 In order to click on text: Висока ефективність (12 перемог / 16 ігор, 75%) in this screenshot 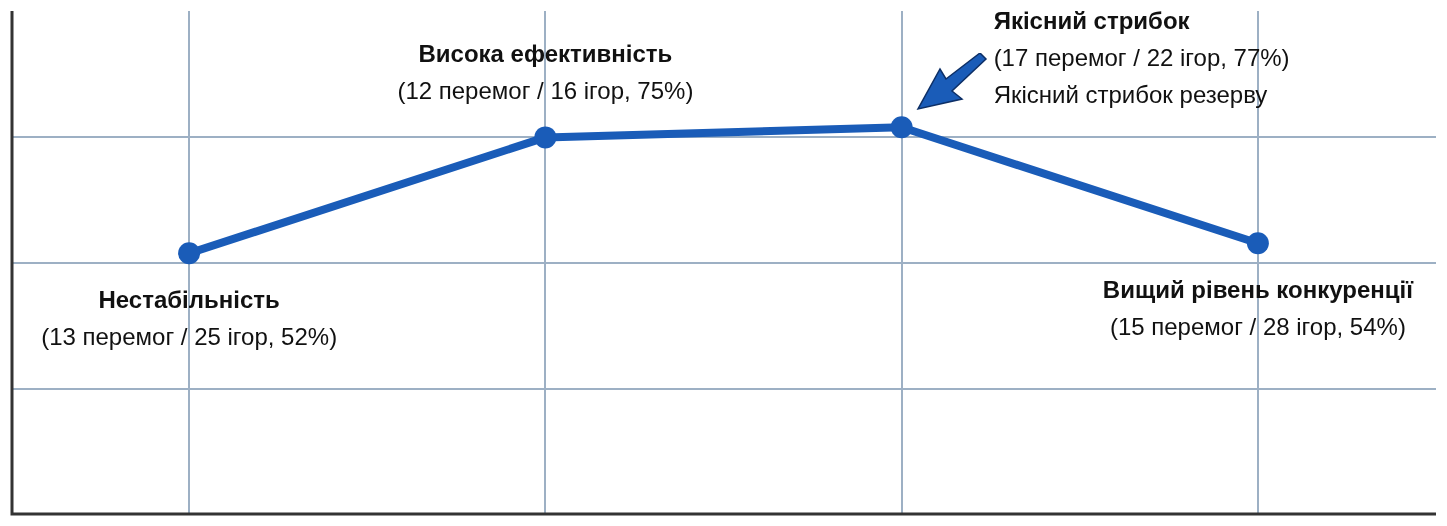, I will do `click(545, 72)`.